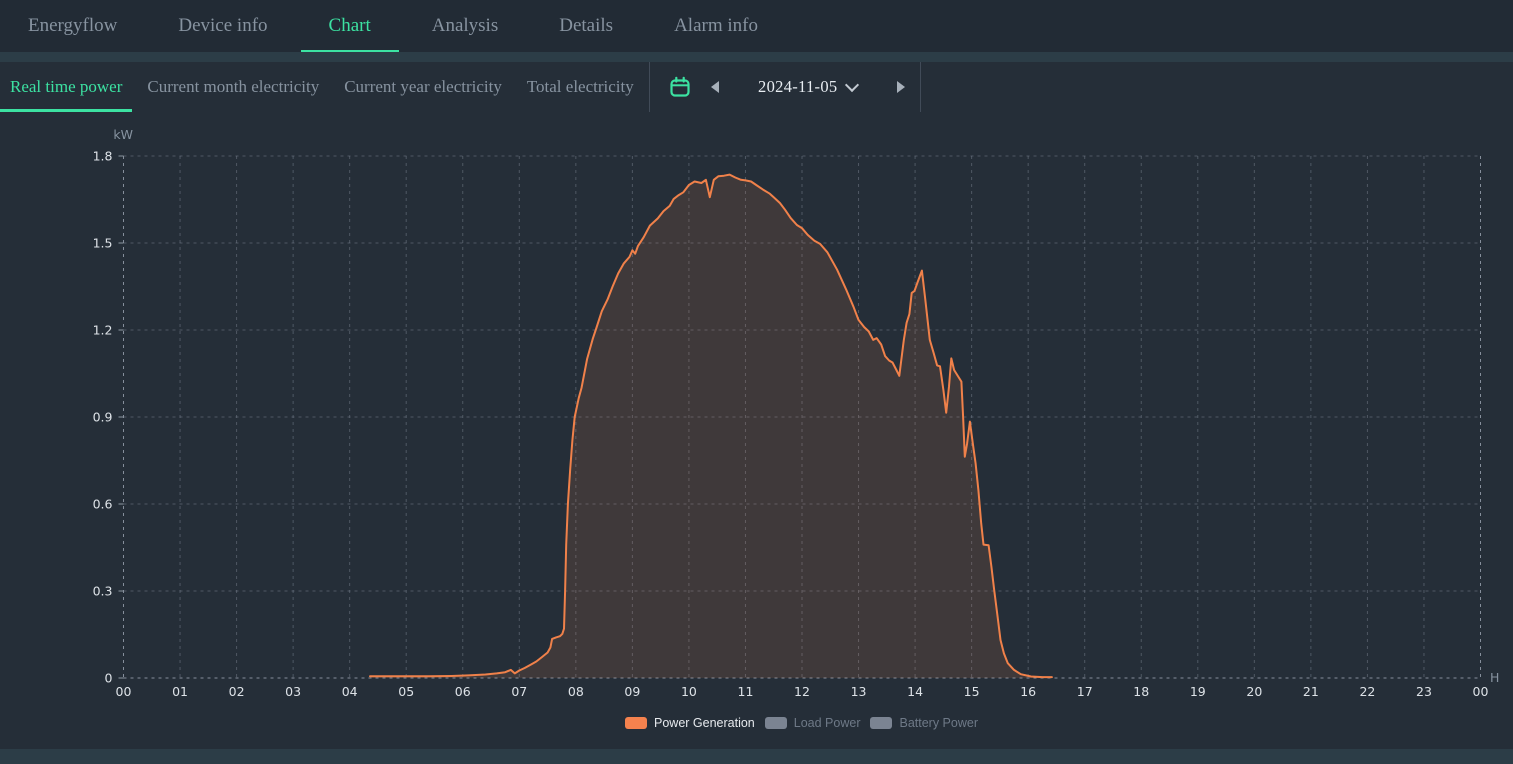  I want to click on y-axis-tick-label: 1.5, so click(103, 243).